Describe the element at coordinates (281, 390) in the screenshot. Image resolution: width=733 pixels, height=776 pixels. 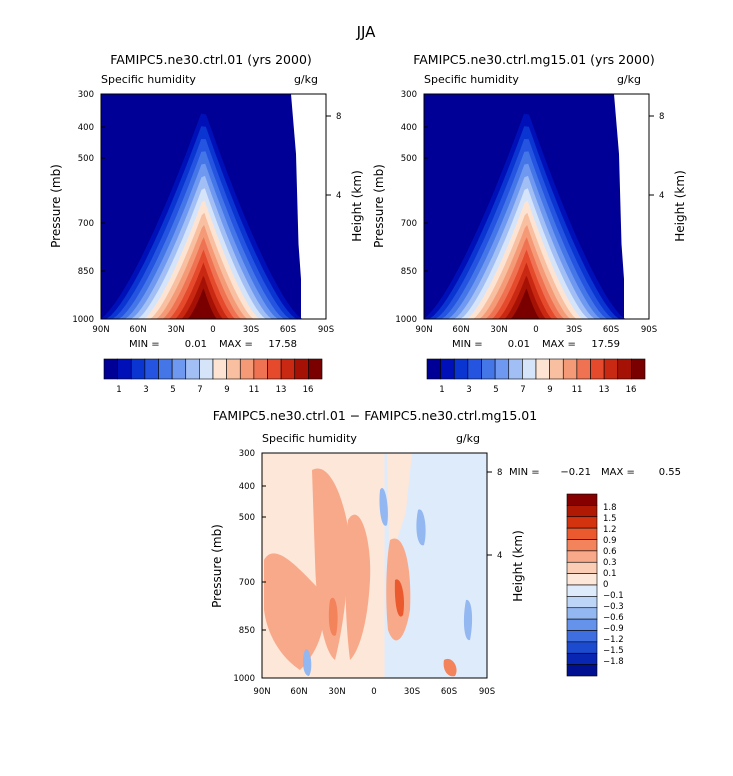
I see `colorbar-label: 13` at that location.